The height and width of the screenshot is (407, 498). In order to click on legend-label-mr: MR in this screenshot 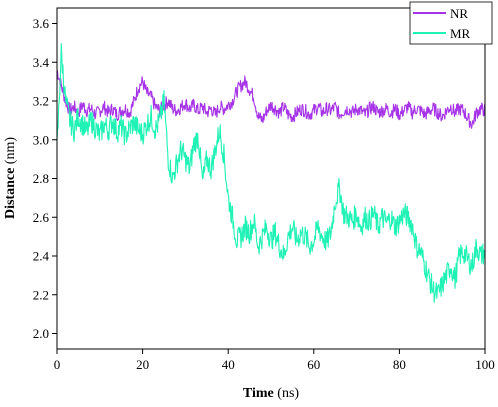, I will do `click(460, 33)`.